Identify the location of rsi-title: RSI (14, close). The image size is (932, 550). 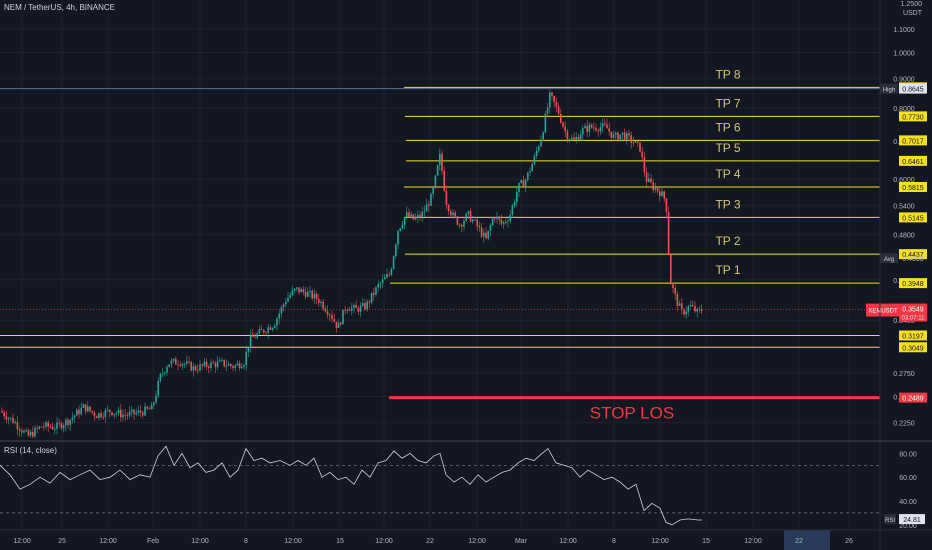
(30, 450).